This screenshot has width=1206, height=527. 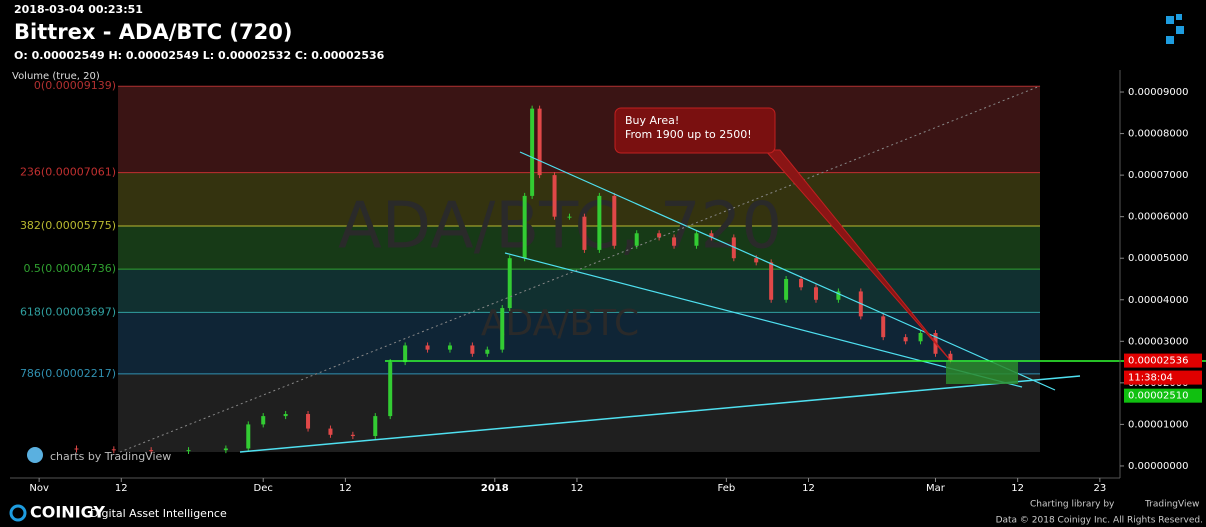 I want to click on charting-by: Charting library by, so click(x=1072, y=505).